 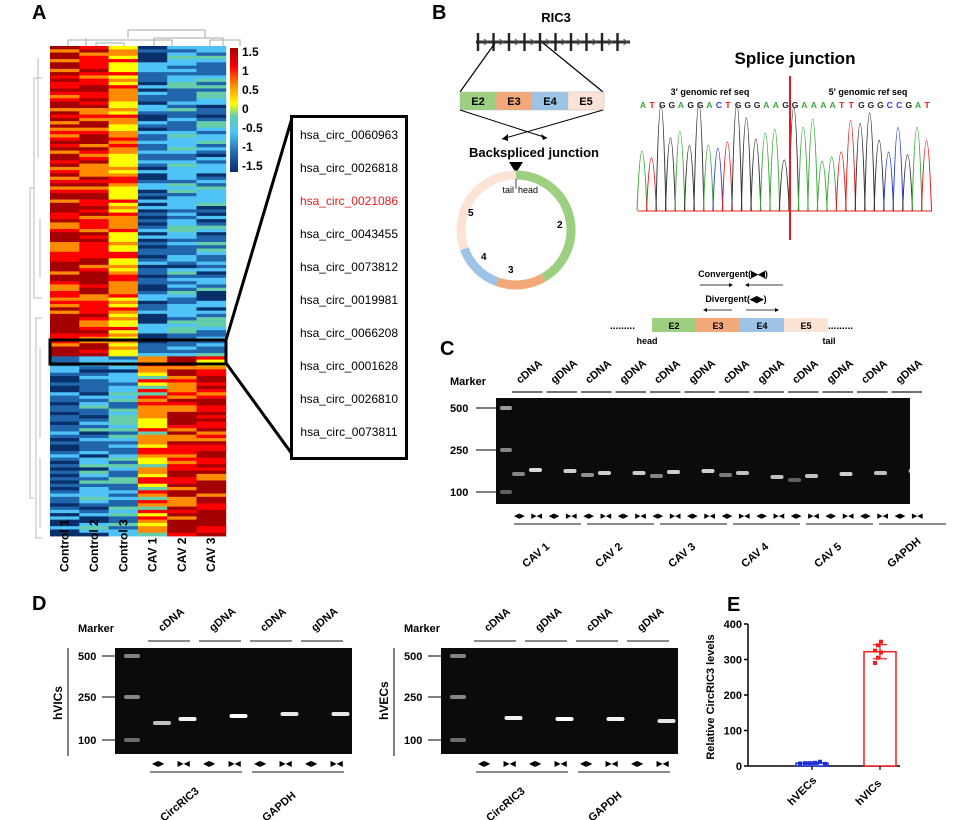 What do you see at coordinates (617, 42) in the screenshot?
I see `gene-exon` at bounding box center [617, 42].